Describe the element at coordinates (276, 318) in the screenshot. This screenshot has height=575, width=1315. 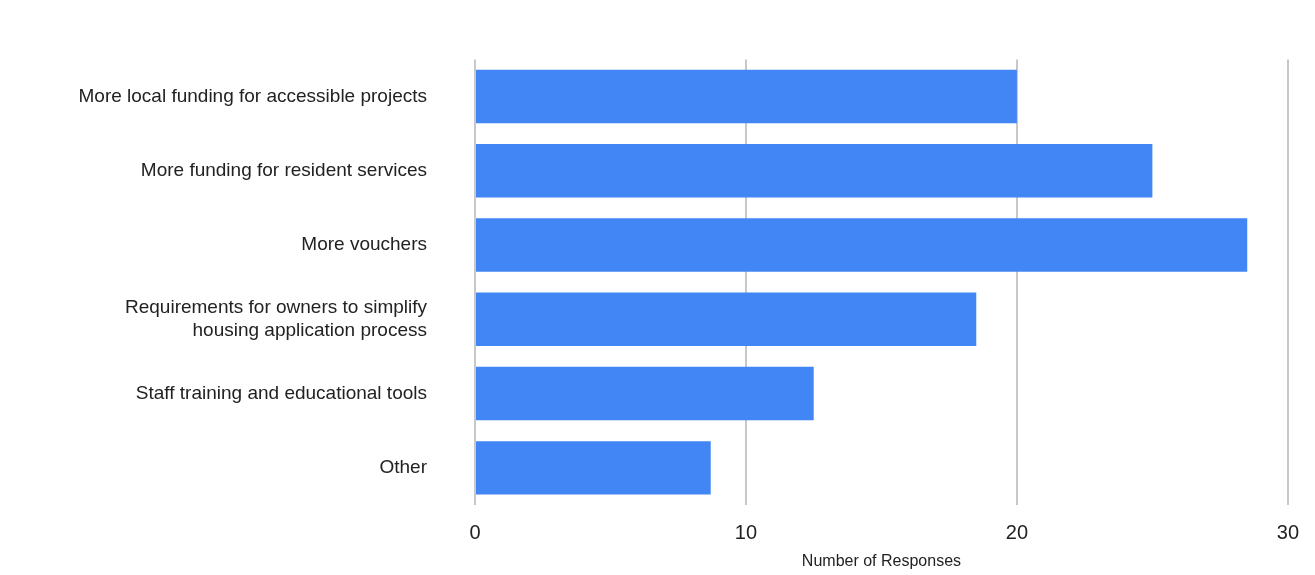
I see `y-tick-label: Requirements for owners to simplify housing application process` at that location.